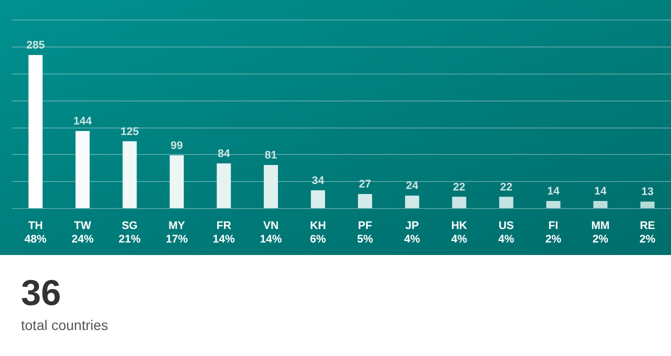 The width and height of the screenshot is (671, 356). What do you see at coordinates (83, 233) in the screenshot?
I see `x-tick-label: TW 24%` at bounding box center [83, 233].